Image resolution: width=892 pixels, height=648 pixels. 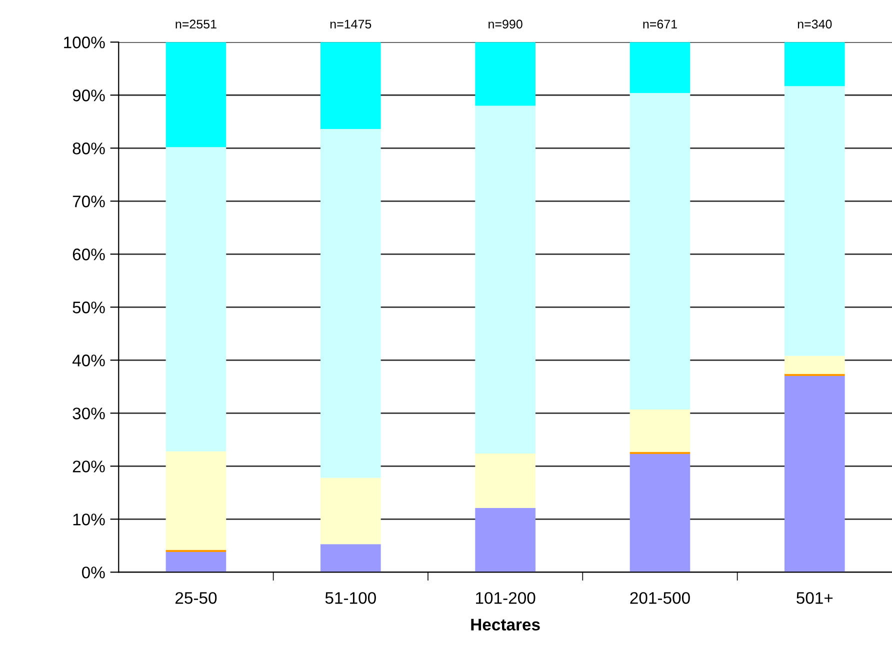 I want to click on y-tick-label: 80%, so click(x=88, y=148).